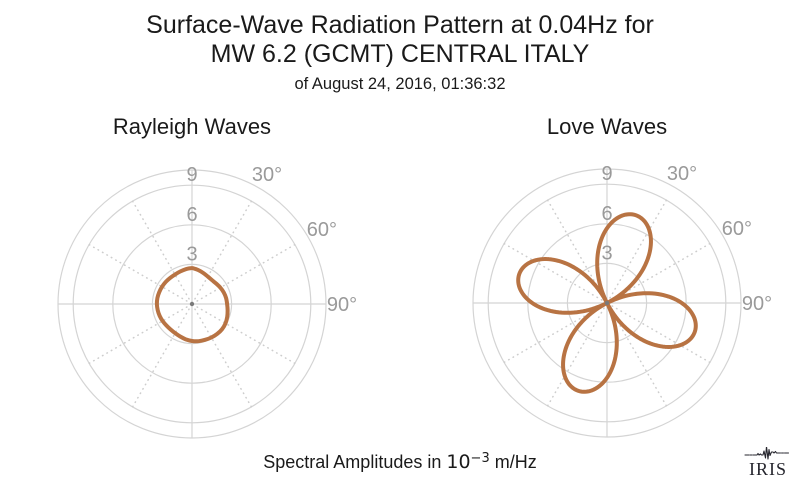 The width and height of the screenshot is (800, 496). I want to click on page-title-line-2: MW 6.2 (GCMT) CENTRAL ITALY, so click(400, 54).